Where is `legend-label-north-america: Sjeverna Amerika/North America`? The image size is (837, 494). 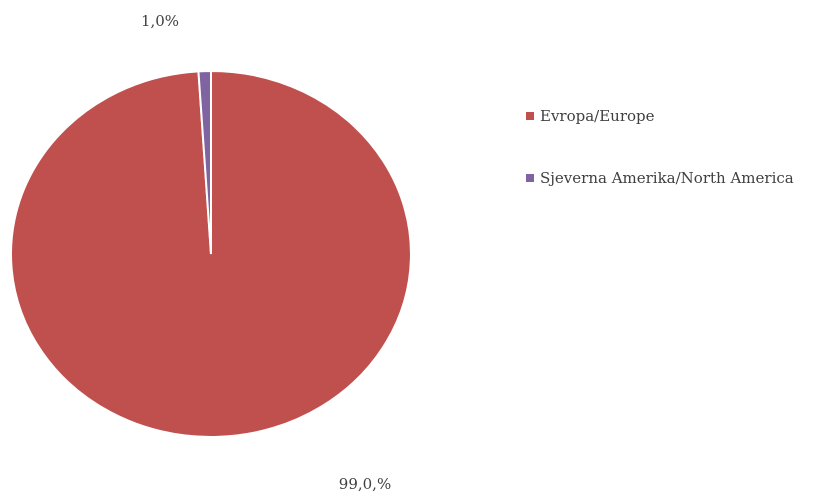 legend-label-north-america: Sjeverna Amerika/North America is located at coordinates (667, 178).